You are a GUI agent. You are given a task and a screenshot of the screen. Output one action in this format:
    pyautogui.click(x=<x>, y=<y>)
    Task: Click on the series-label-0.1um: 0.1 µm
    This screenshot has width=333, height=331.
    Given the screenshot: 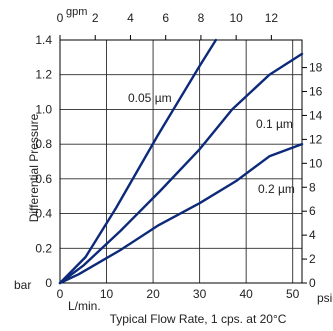 What is the action you would take?
    pyautogui.click(x=274, y=124)
    